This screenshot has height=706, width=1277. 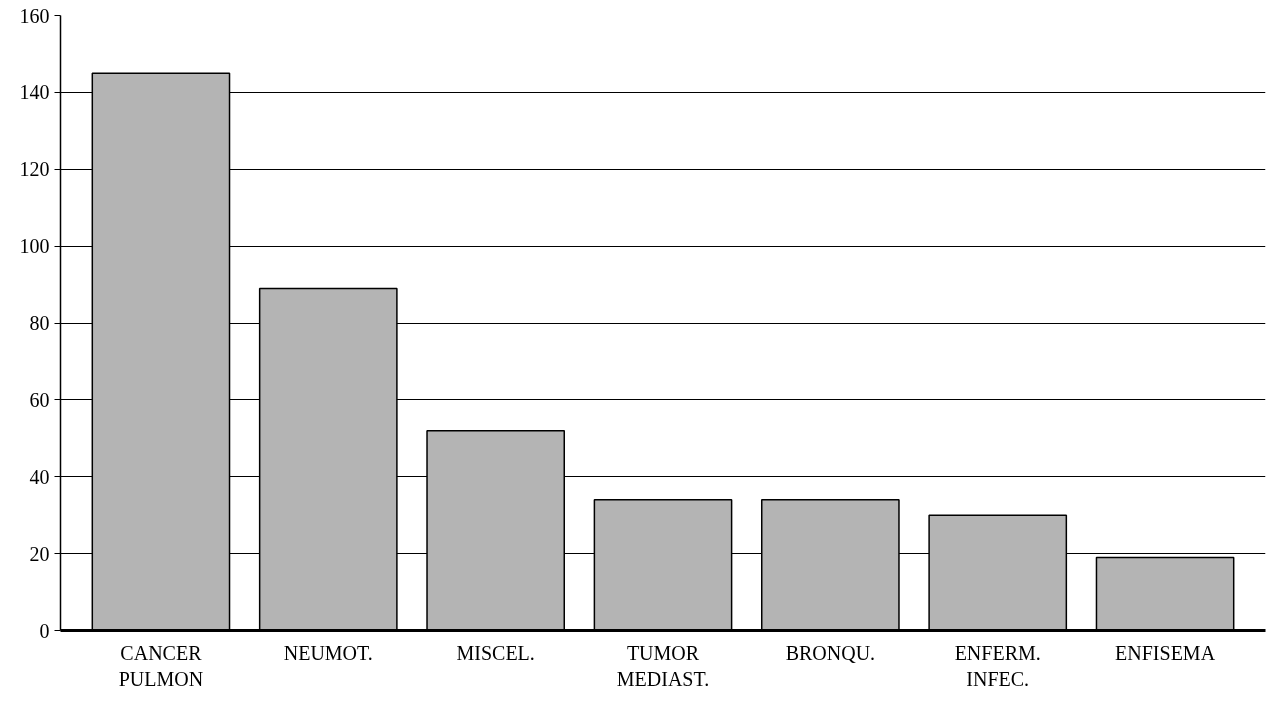 I want to click on x-tick-label: BRONQU., so click(x=830, y=652).